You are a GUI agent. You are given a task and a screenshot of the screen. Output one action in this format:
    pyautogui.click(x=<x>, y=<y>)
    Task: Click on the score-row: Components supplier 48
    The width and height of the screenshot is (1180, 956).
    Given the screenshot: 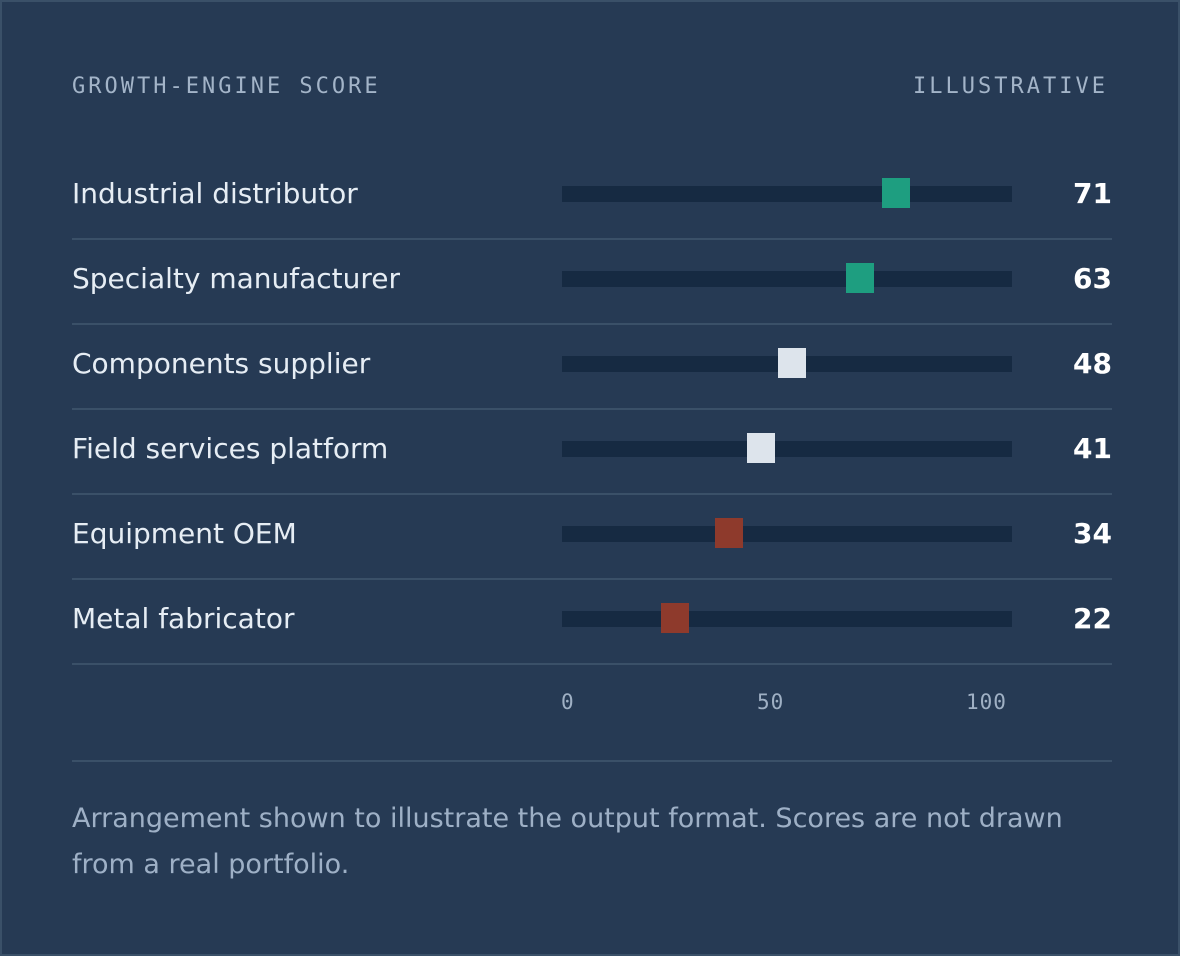 What is the action you would take?
    pyautogui.click(x=592, y=364)
    